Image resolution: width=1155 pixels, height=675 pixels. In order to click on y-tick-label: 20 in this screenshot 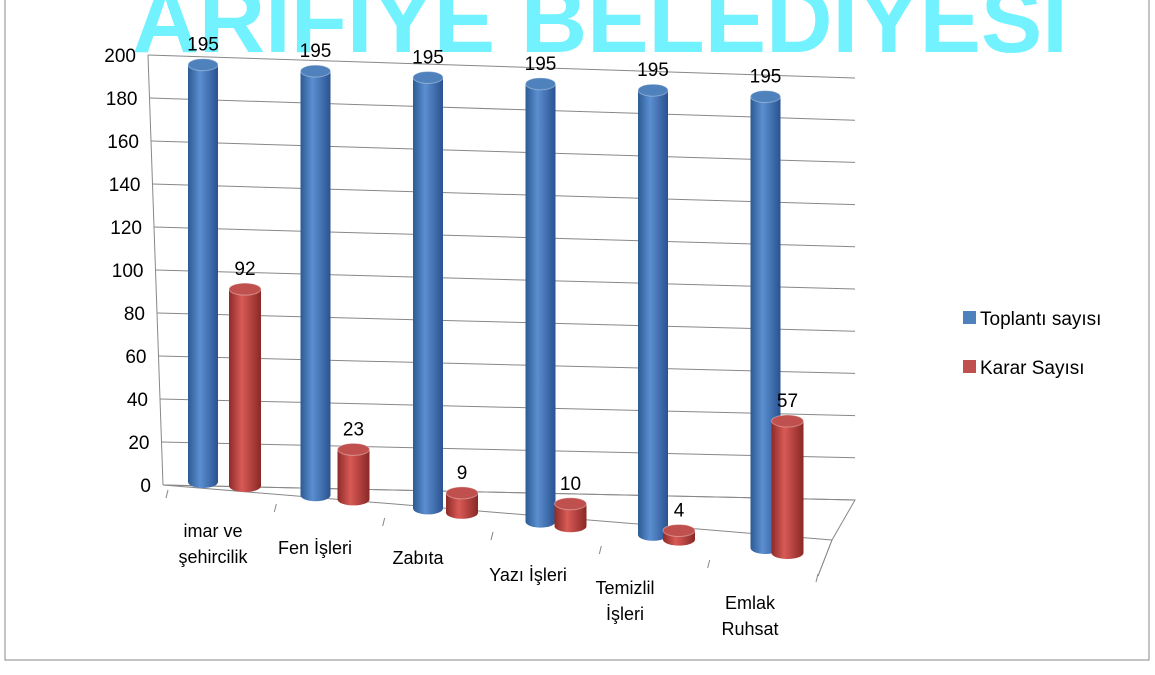, I will do `click(138, 443)`.